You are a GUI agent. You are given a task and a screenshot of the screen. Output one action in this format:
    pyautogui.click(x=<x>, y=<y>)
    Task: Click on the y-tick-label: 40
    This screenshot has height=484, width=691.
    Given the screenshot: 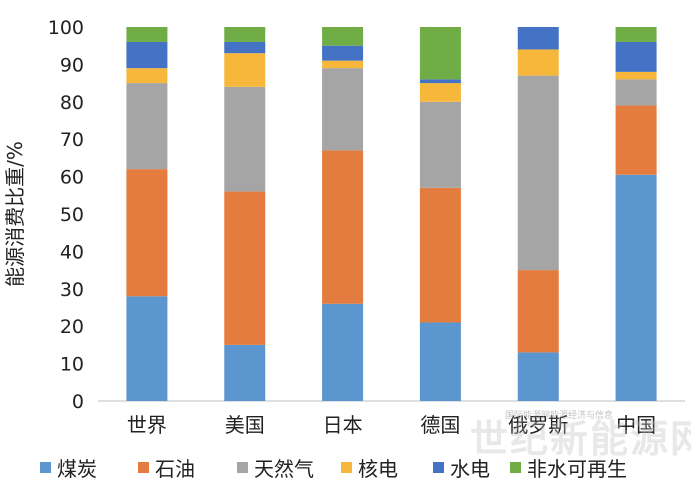 What is the action you would take?
    pyautogui.click(x=72, y=252)
    